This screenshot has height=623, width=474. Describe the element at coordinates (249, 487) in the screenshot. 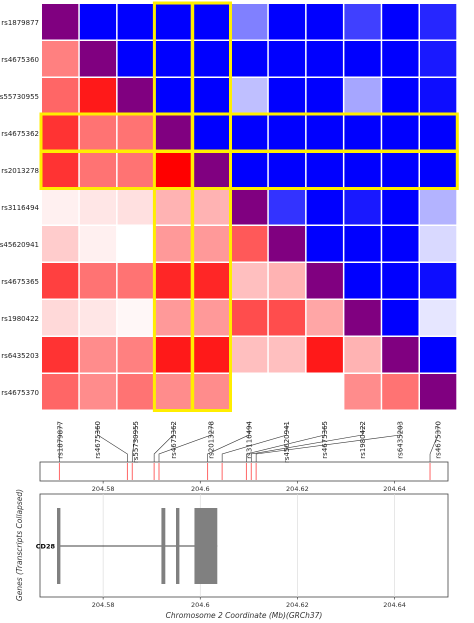

I see `position-track-ticks: 204.58 204.6 204.62 204.64` at that location.